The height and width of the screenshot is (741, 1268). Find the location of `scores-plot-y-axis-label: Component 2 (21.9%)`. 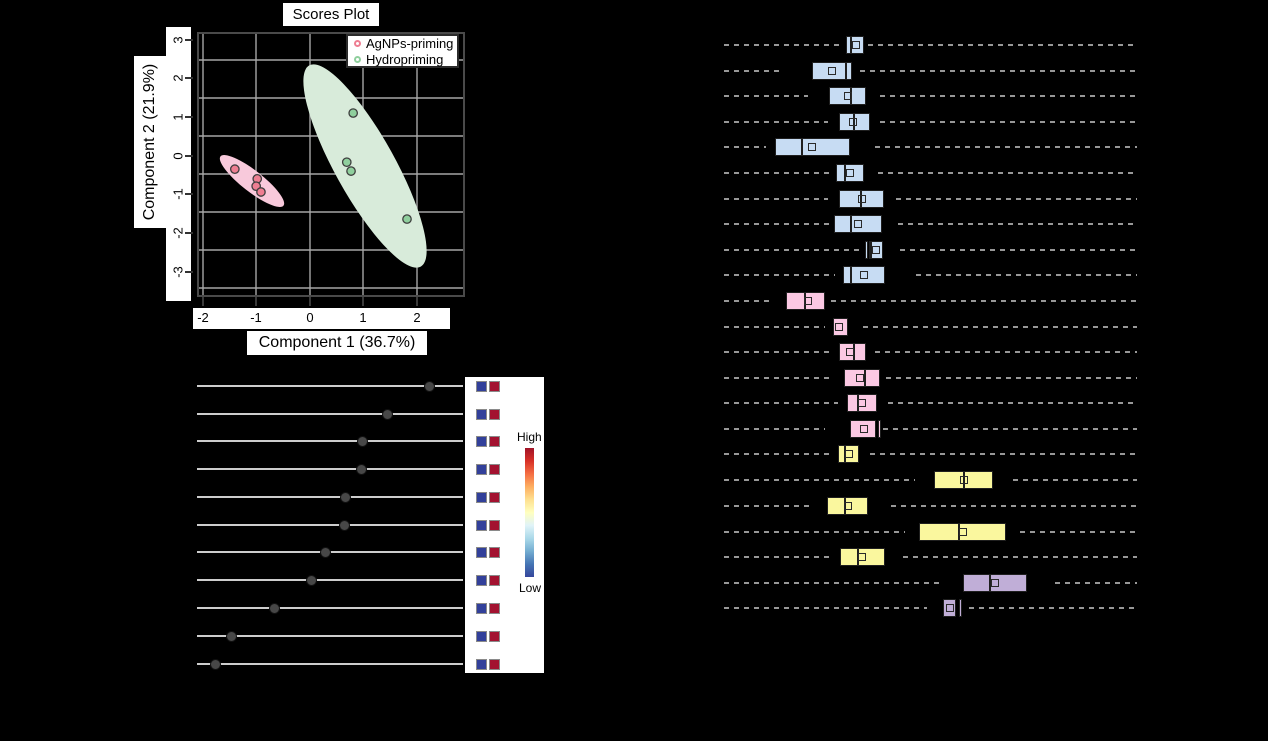

scores-plot-y-axis-label: Component 2 (21.9%) is located at coordinates (150, 142).